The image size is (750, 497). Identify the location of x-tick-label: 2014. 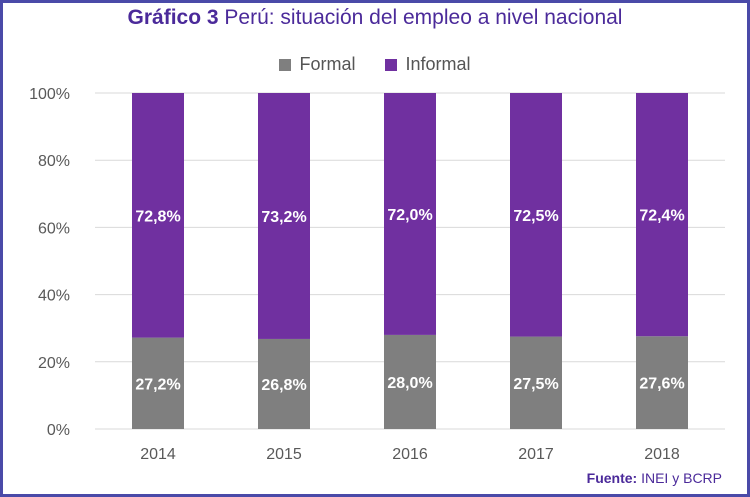
(158, 454).